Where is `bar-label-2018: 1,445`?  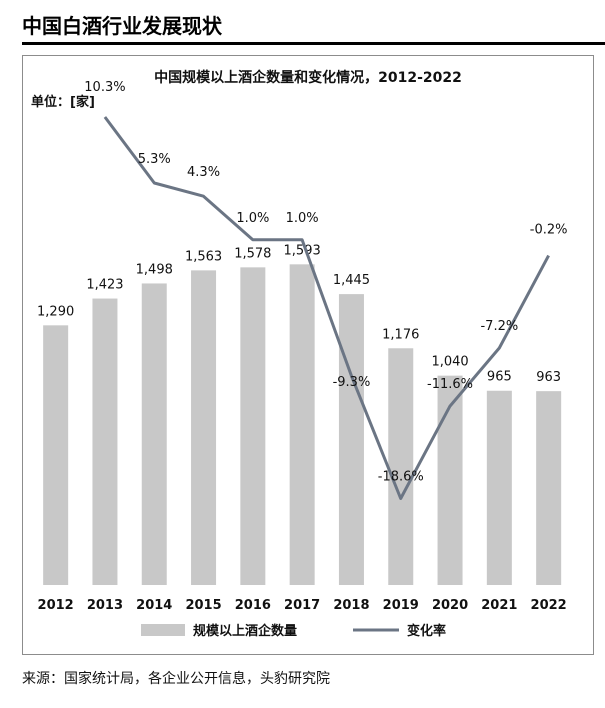 bar-label-2018: 1,445 is located at coordinates (351, 280).